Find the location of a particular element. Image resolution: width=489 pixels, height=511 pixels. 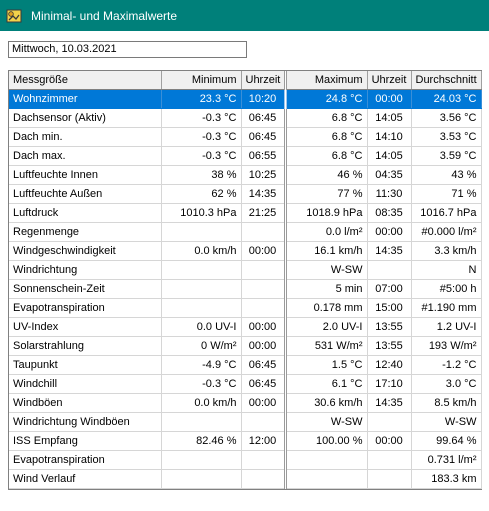

cell-average: 3.59 °C is located at coordinates (446, 156).